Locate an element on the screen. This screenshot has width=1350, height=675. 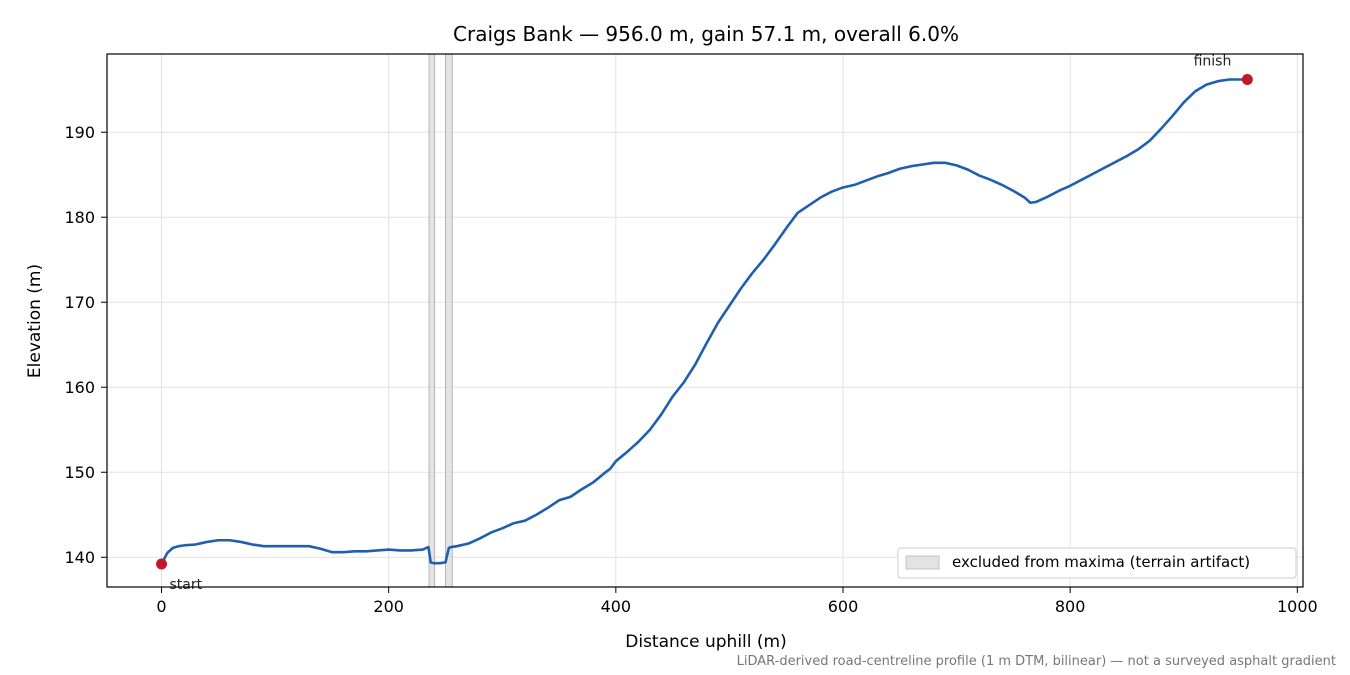
y-tick-label: 180 is located at coordinates (79, 217).